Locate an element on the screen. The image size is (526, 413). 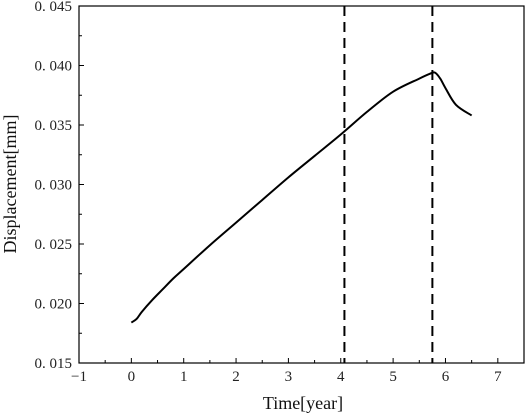
y-tick-label: 0. 030 is located at coordinates (54, 186).